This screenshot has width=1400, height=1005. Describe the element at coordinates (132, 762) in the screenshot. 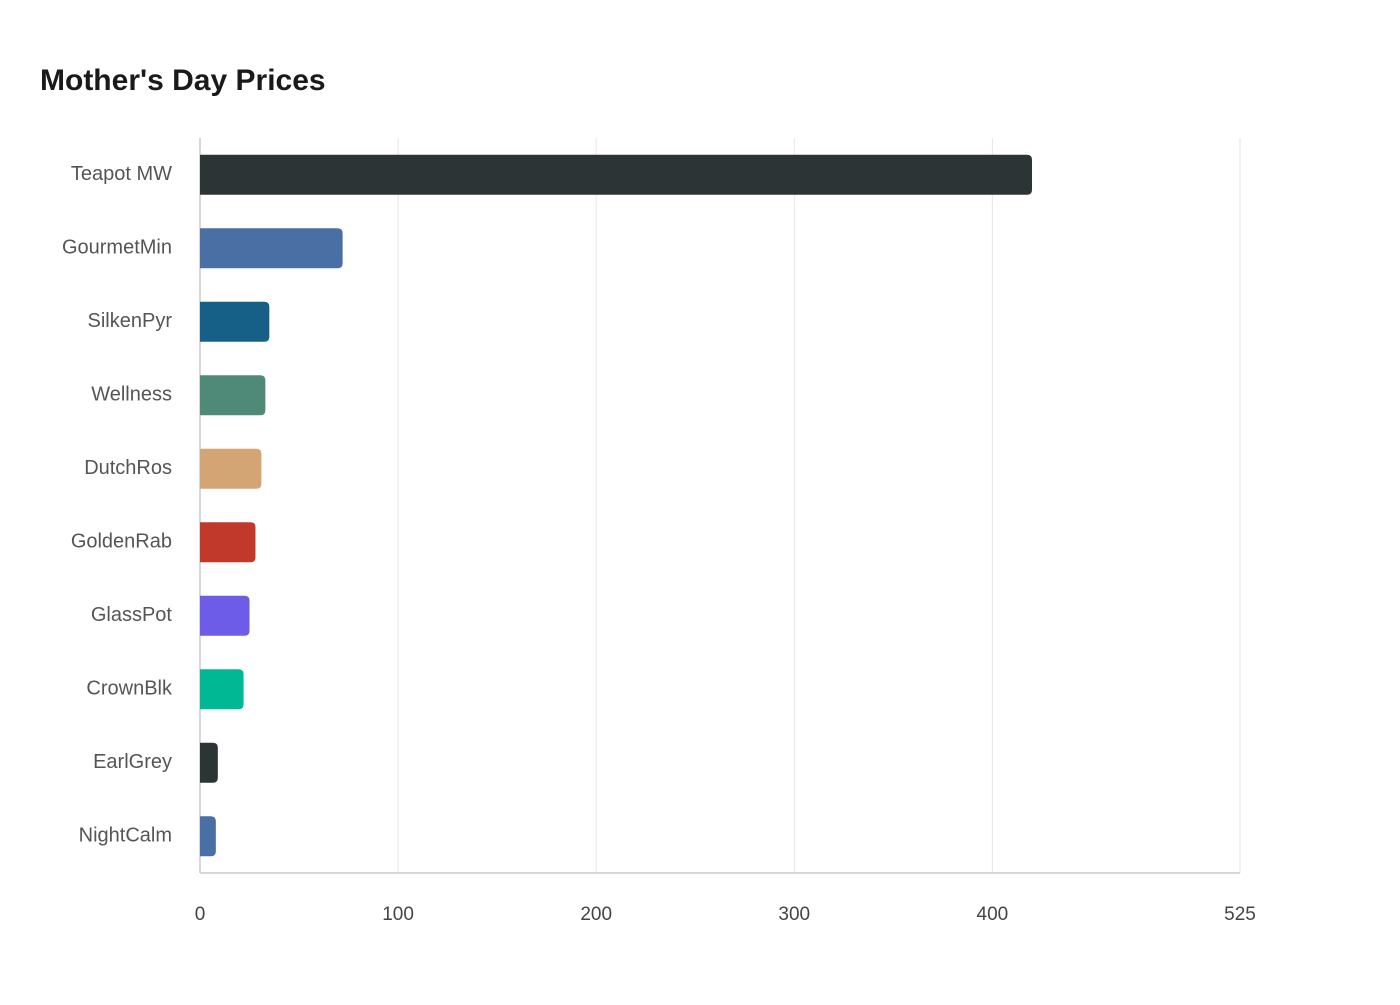

I see `y-tick-label: EarlGrey` at that location.